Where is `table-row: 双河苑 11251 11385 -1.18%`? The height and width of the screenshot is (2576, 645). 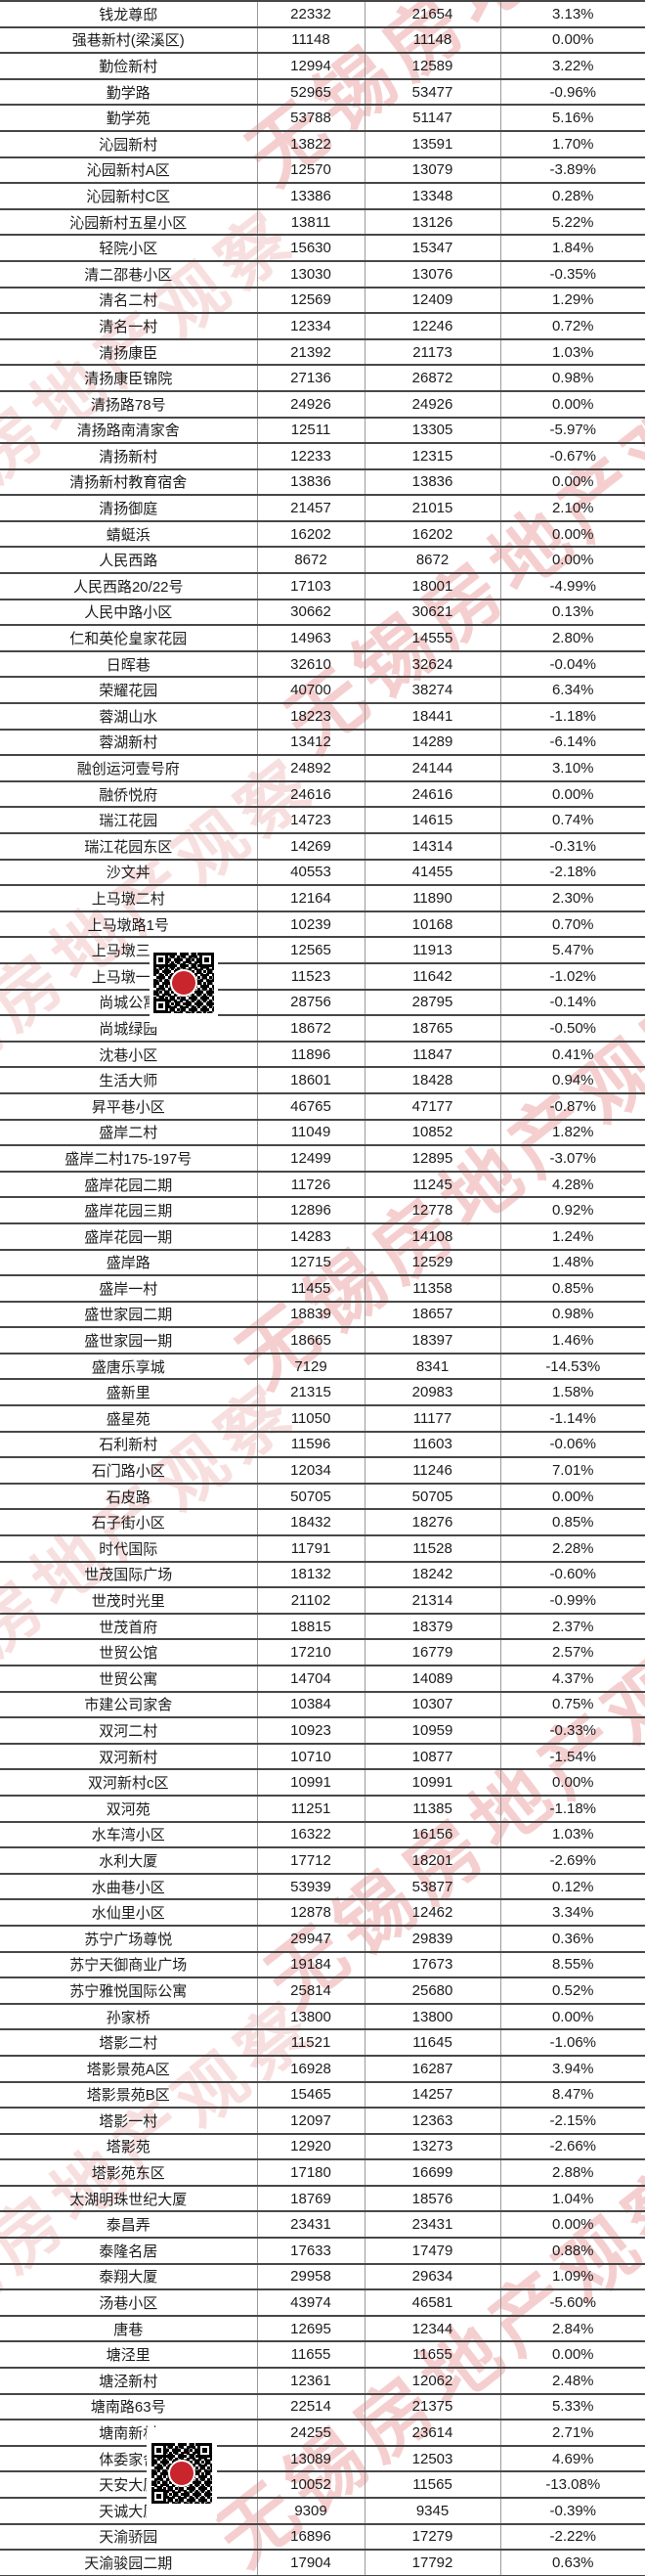
table-row: 双河苑 11251 11385 -1.18% is located at coordinates (322, 1808).